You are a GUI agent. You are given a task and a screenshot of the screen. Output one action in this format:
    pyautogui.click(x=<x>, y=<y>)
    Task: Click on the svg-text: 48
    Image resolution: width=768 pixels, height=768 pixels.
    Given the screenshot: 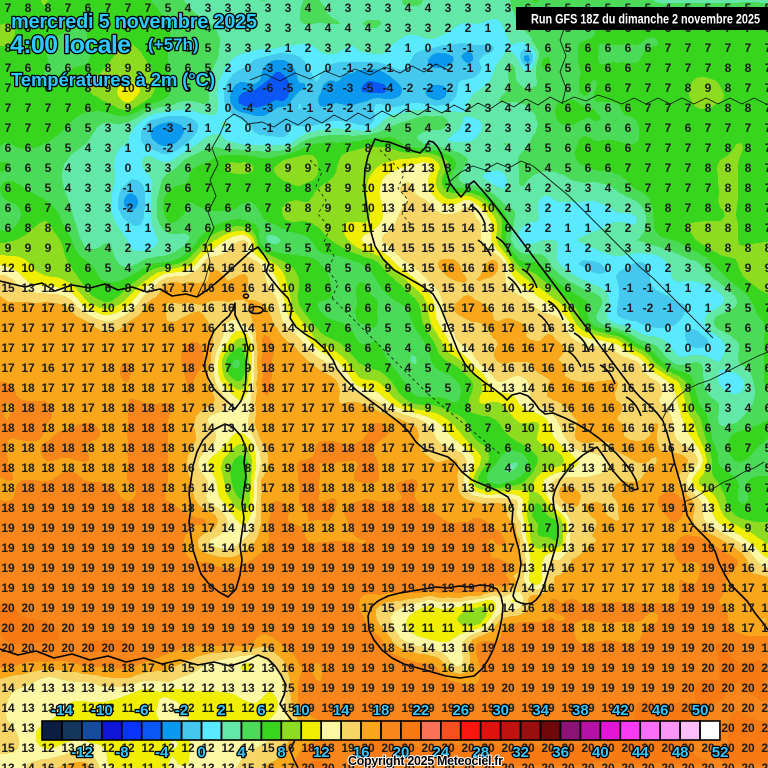 What is the action you would take?
    pyautogui.click(x=680, y=752)
    